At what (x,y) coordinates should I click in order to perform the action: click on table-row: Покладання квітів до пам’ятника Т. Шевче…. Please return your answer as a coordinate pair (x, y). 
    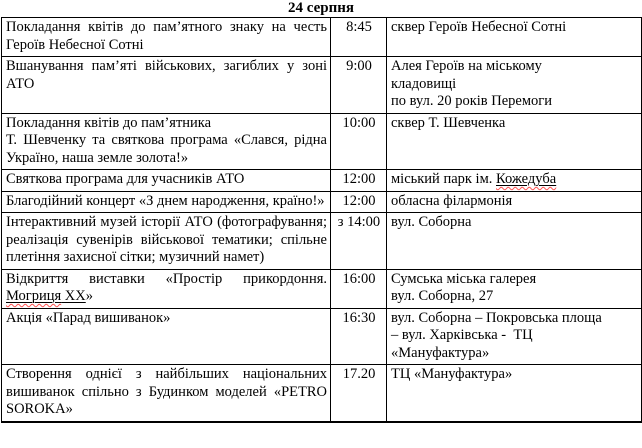
    Looking at the image, I should click on (321, 141).